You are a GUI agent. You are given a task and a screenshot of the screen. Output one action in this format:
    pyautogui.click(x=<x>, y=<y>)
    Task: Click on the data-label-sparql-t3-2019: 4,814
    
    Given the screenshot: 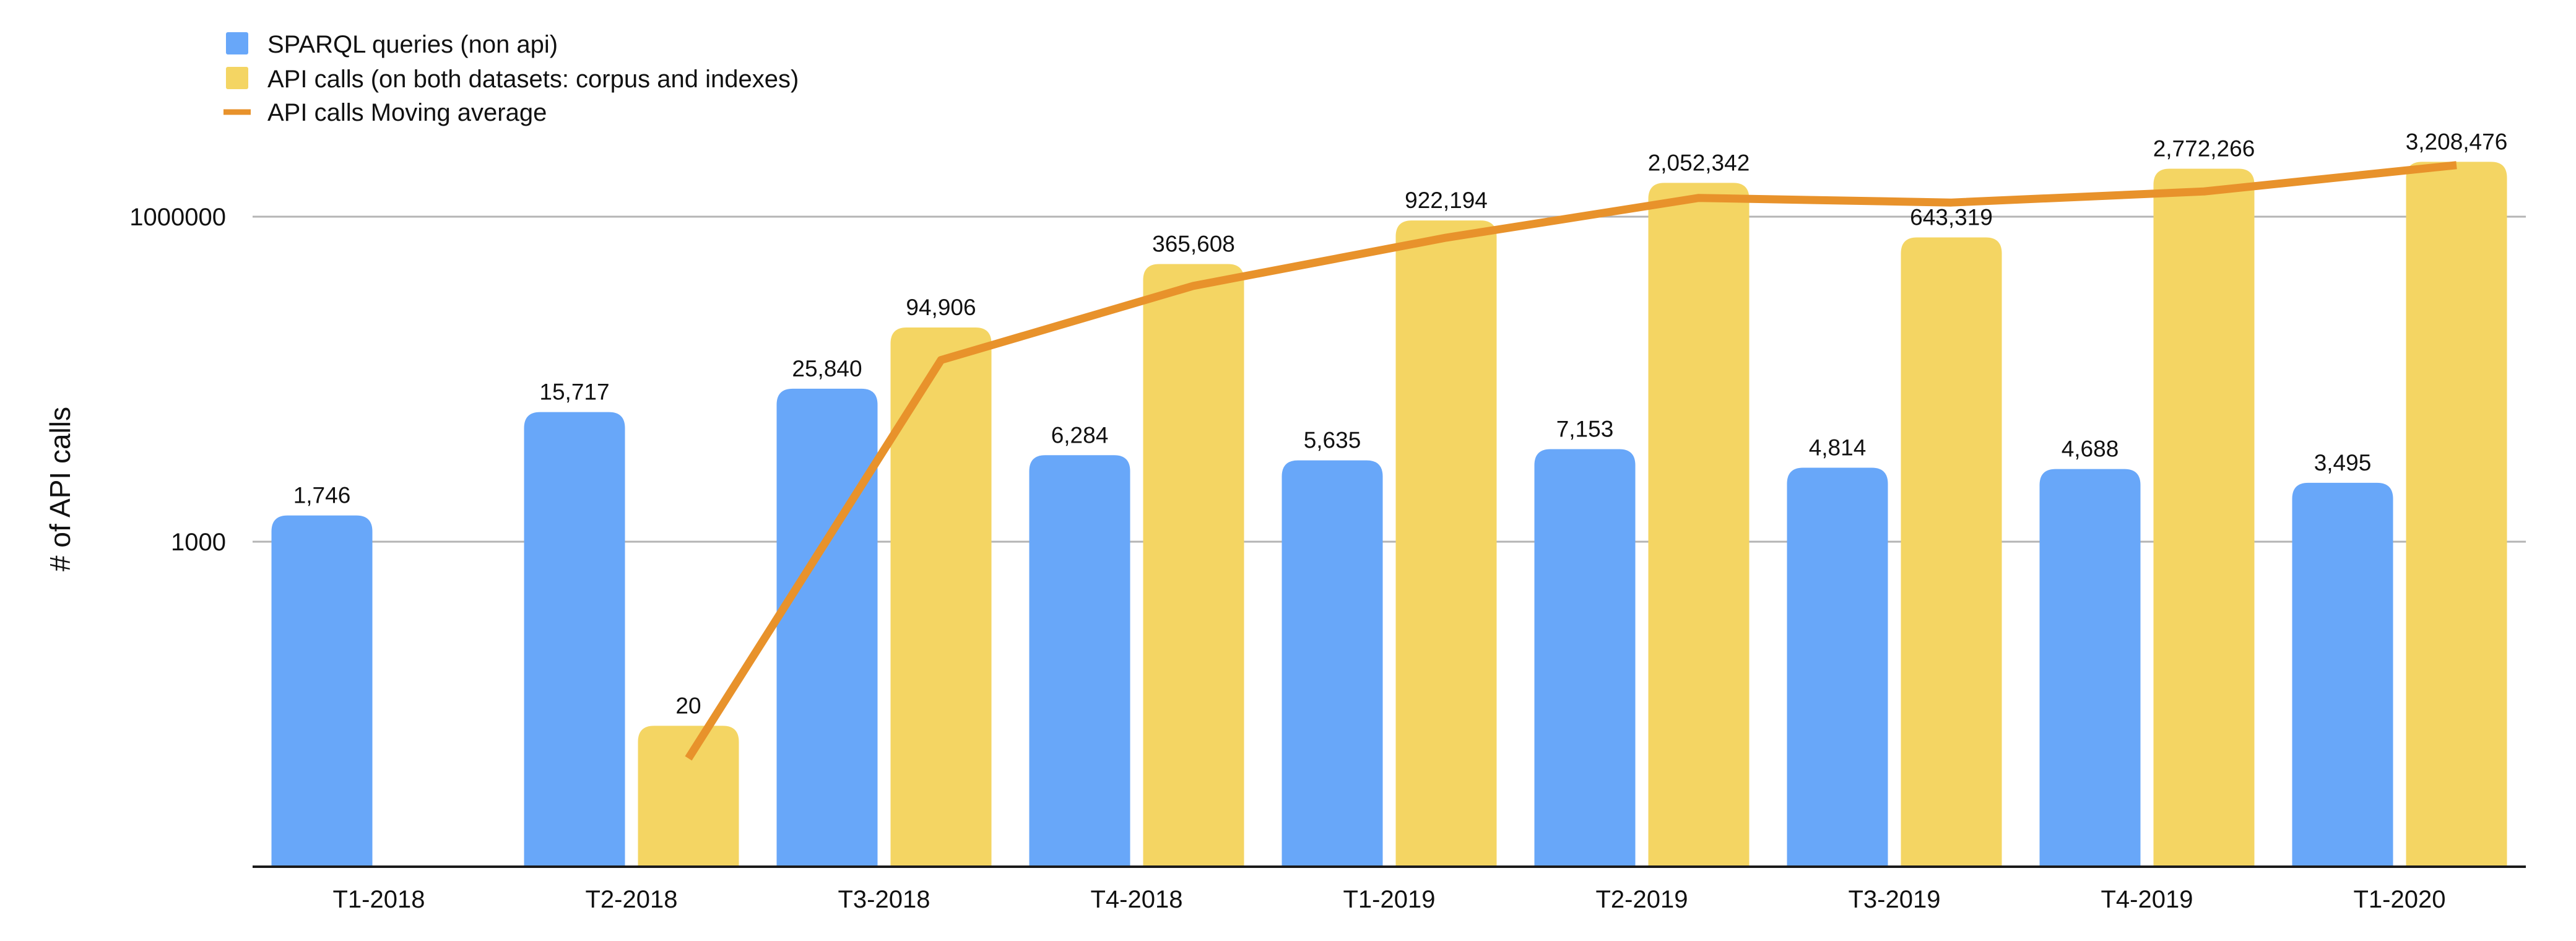 What is the action you would take?
    pyautogui.click(x=1838, y=448)
    